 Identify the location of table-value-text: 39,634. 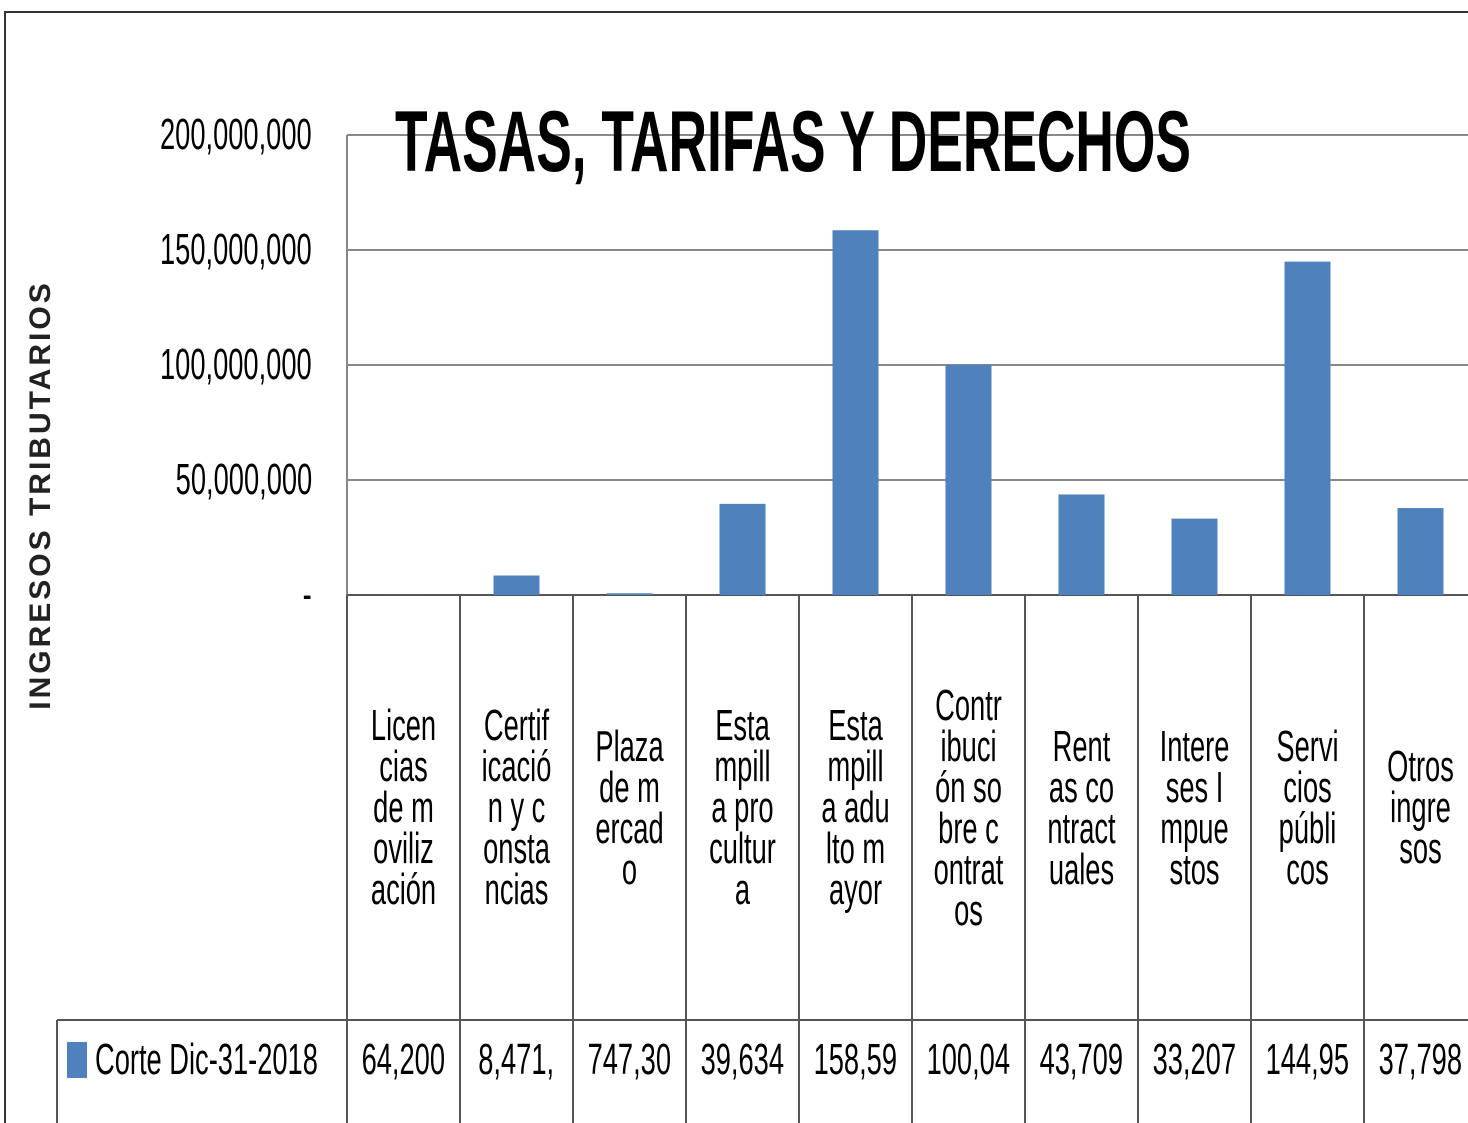
(742, 1059).